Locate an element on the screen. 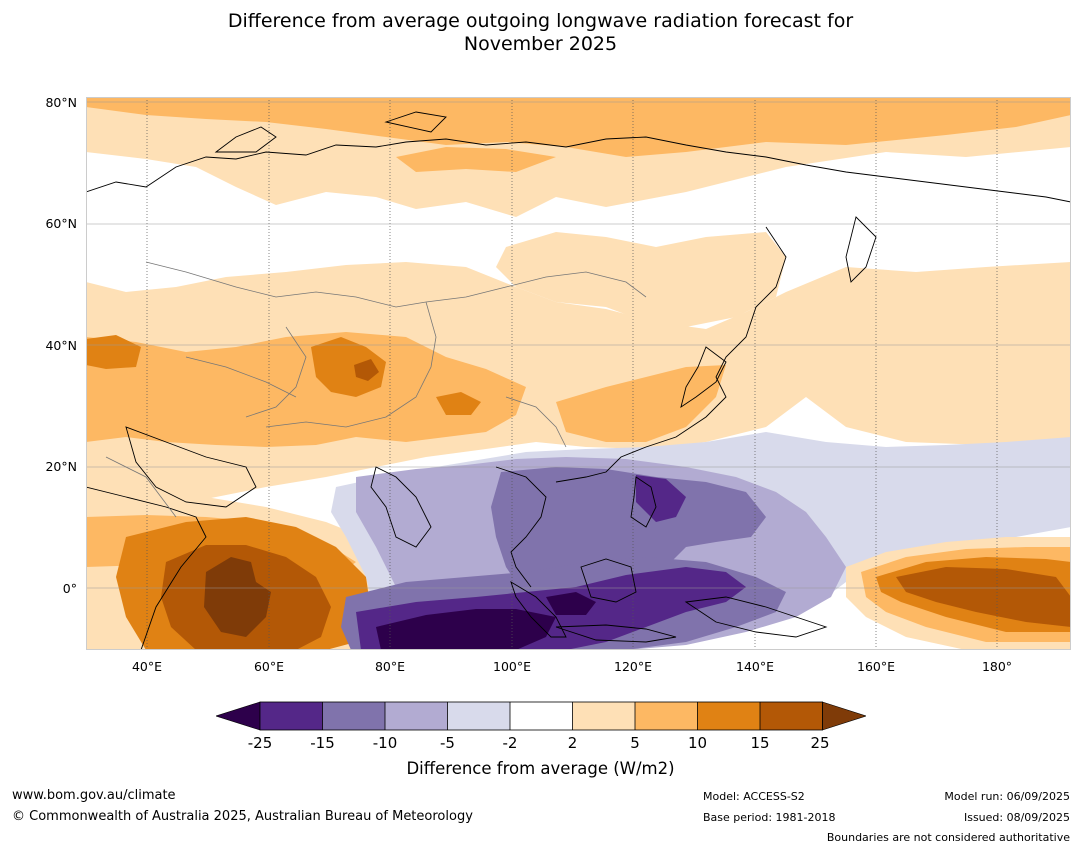 The image size is (1081, 850). colorbar-high-extend is located at coordinates (844, 716).